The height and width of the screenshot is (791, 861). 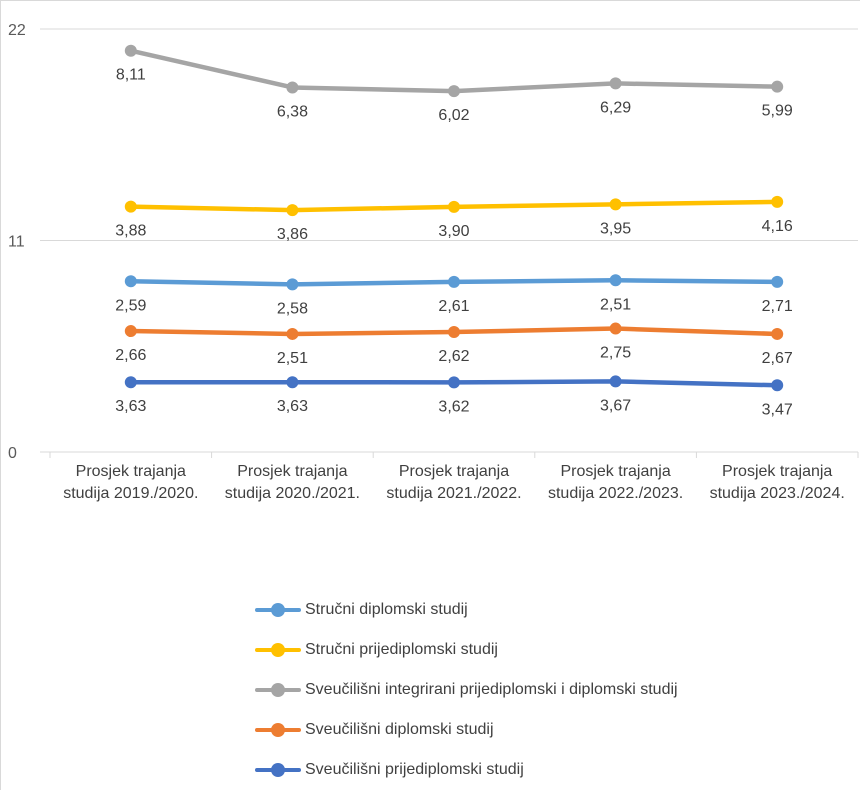 I want to click on y-axis-tick-labels: 0 11 22, so click(x=17, y=242).